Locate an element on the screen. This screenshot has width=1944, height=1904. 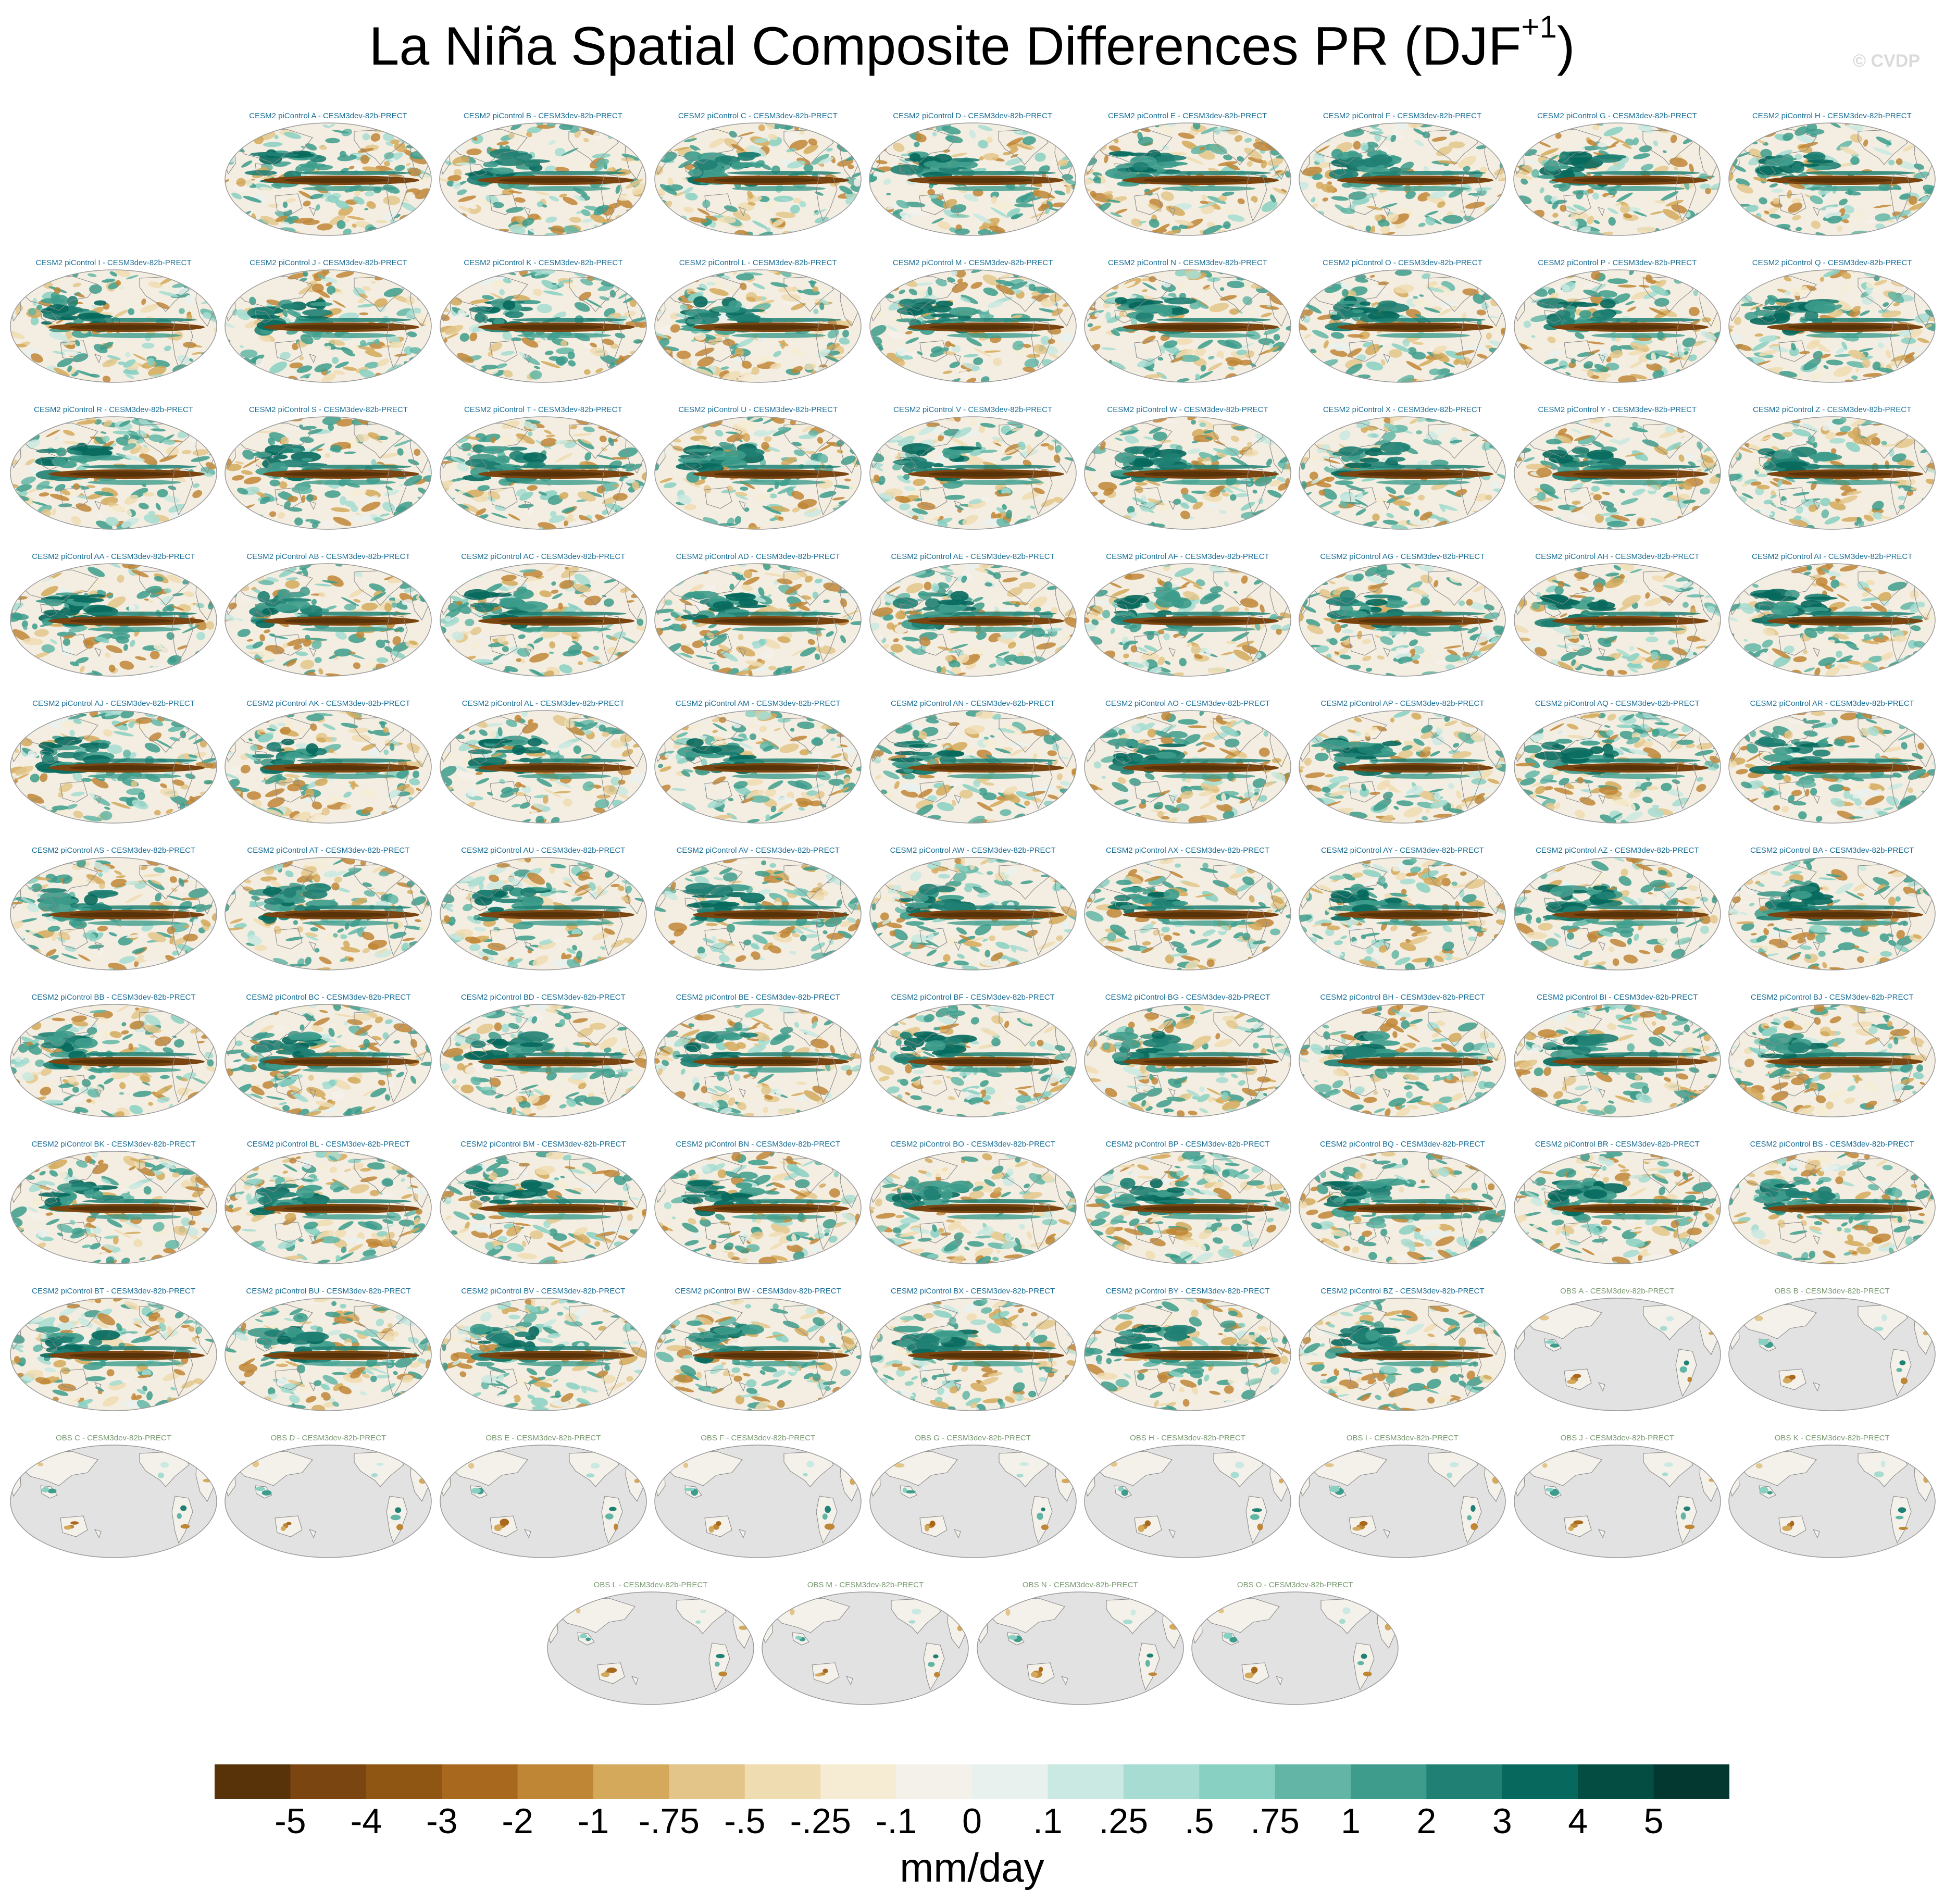
map-panel: CESM2 piControl T - CESM3dev-82b-PRECT is located at coordinates (543, 475).